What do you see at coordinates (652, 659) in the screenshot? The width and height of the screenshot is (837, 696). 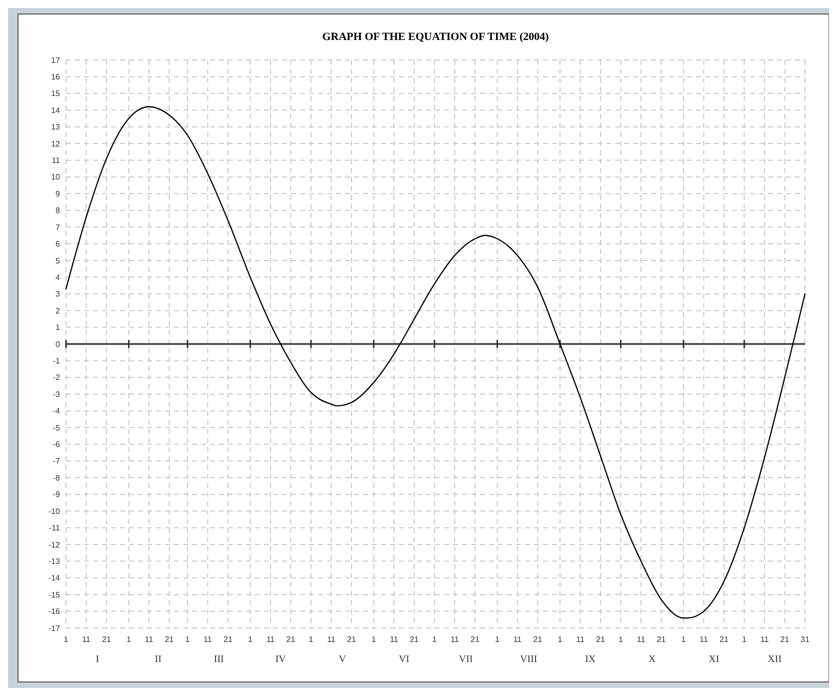 I see `text: X` at bounding box center [652, 659].